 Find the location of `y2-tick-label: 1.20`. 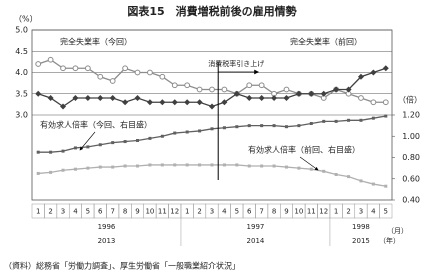

y2-tick-label: 1.20 is located at coordinates (411, 115).